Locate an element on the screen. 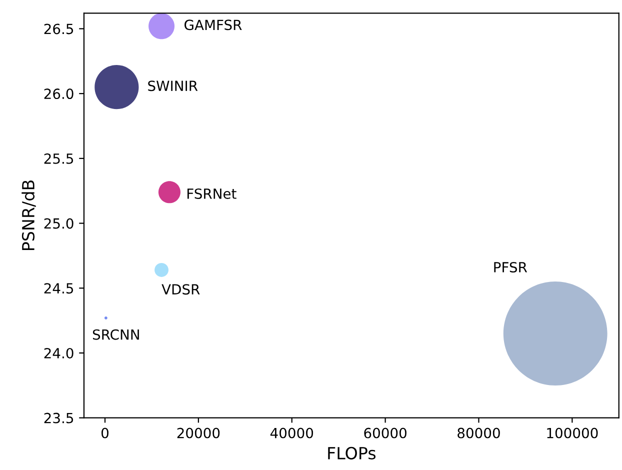 The image size is (622, 470). y-tick-label: 25.5 is located at coordinates (59, 158).